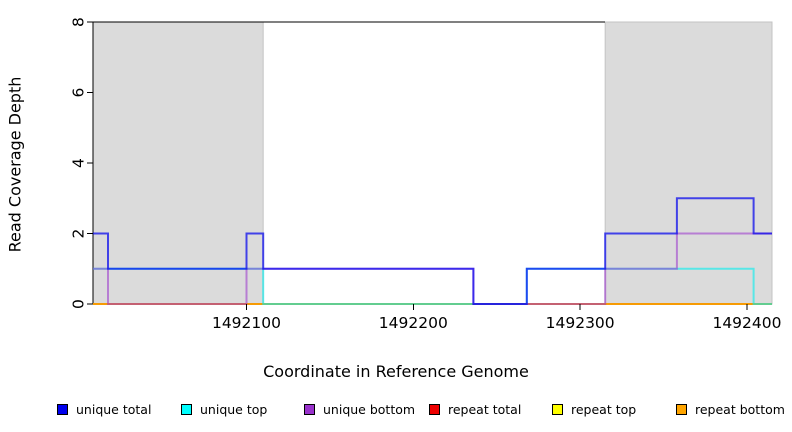 The height and width of the screenshot is (432, 792). What do you see at coordinates (396, 371) in the screenshot?
I see `x-axis-title: Coordinate in Reference Genome` at bounding box center [396, 371].